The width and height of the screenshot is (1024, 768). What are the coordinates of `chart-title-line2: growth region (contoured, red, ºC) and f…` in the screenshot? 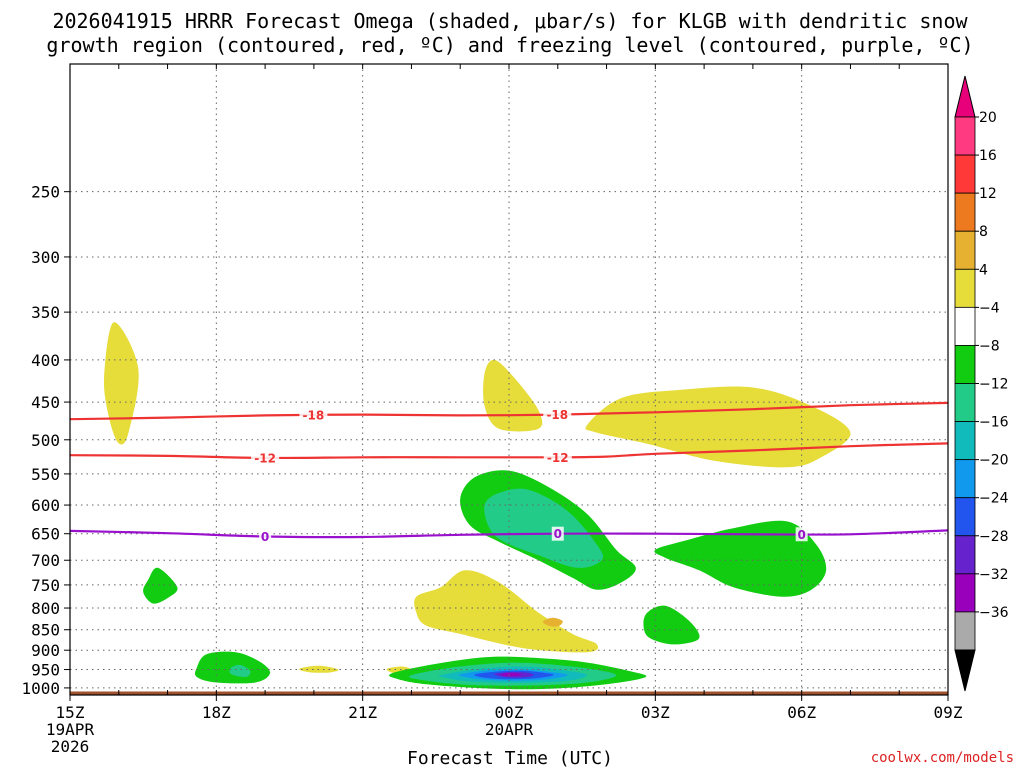 It's located at (509, 45).